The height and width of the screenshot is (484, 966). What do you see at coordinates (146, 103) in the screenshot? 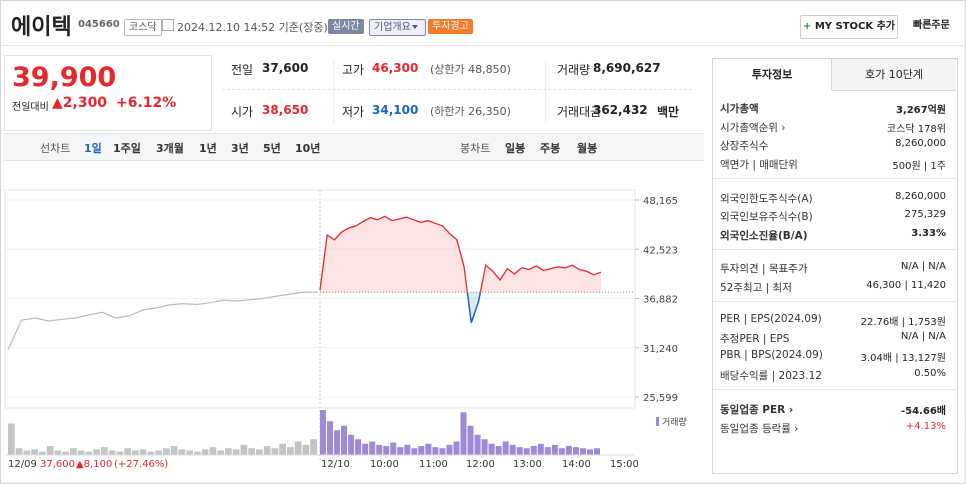
I see `price-change-pct: +6.12%` at bounding box center [146, 103].